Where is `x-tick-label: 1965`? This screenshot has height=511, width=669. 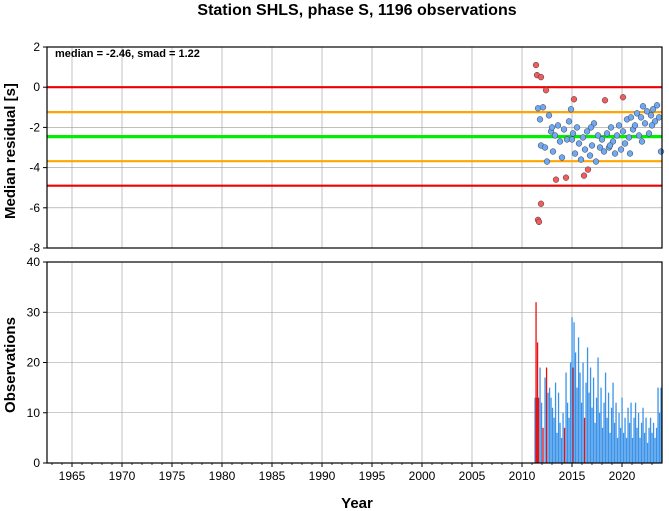 x-tick-label: 1965 is located at coordinates (72, 476).